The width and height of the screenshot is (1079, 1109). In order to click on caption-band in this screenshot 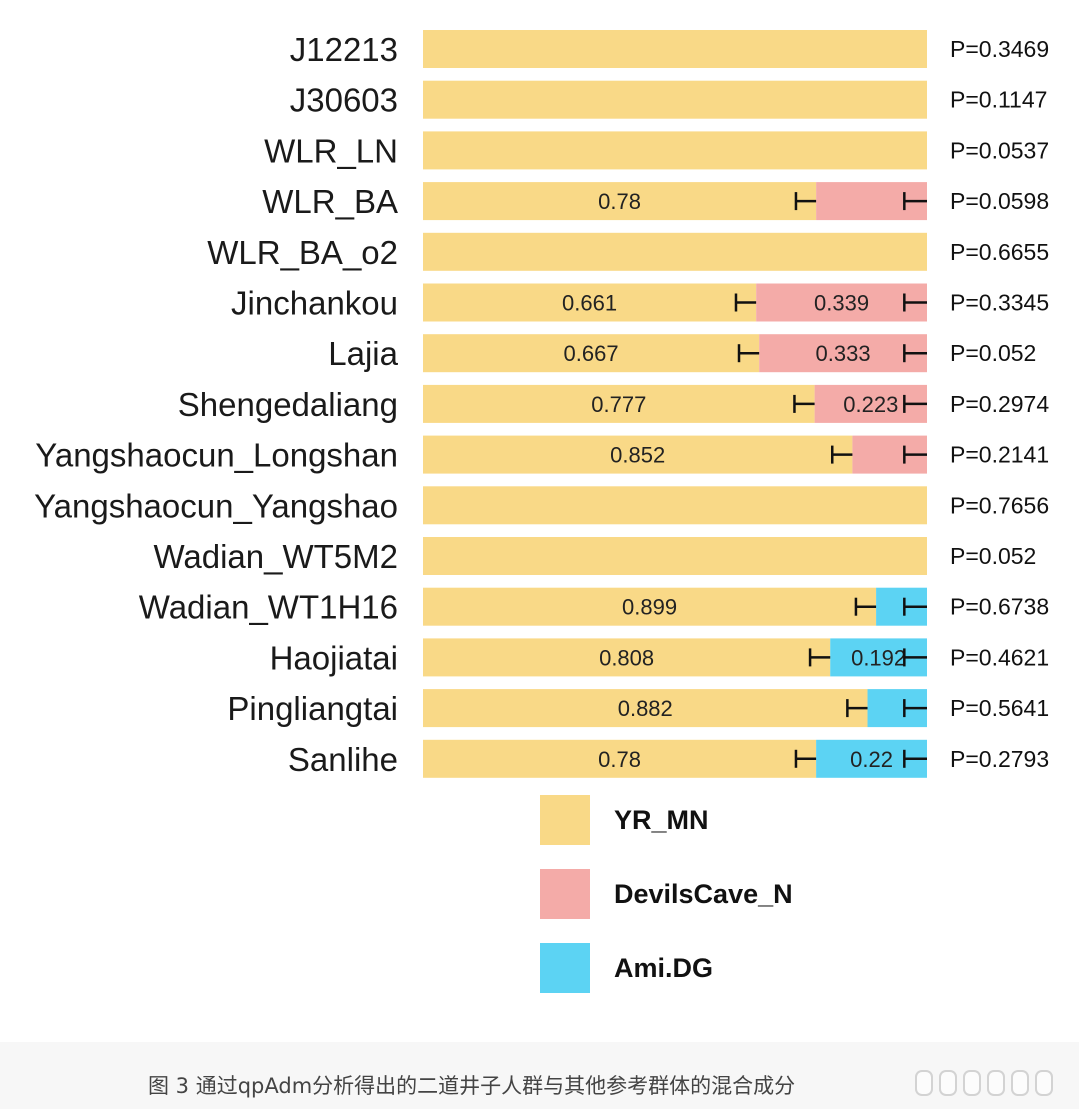, I will do `click(539, 1075)`.